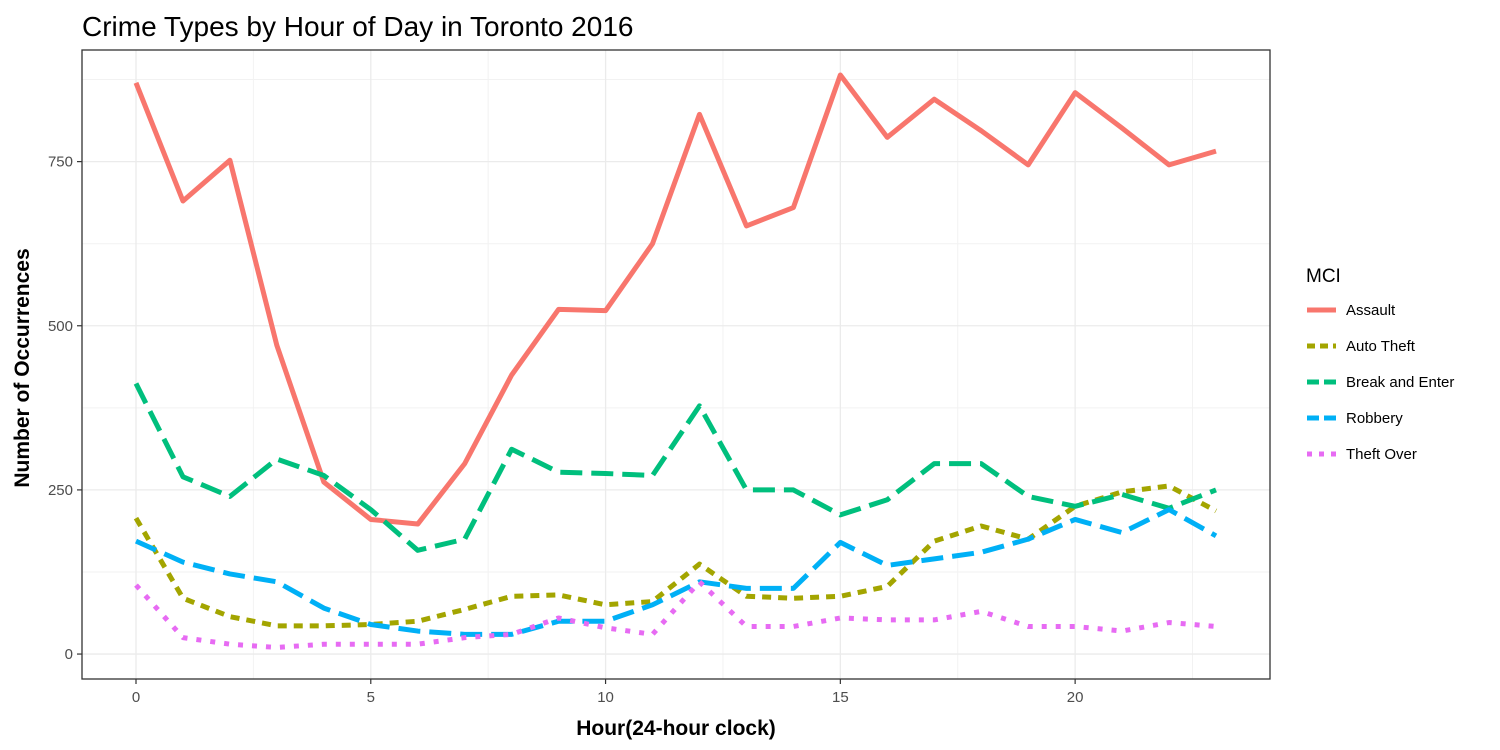 This screenshot has width=1500, height=750. I want to click on legend-label-theft-over: Theft Over, so click(1381, 454).